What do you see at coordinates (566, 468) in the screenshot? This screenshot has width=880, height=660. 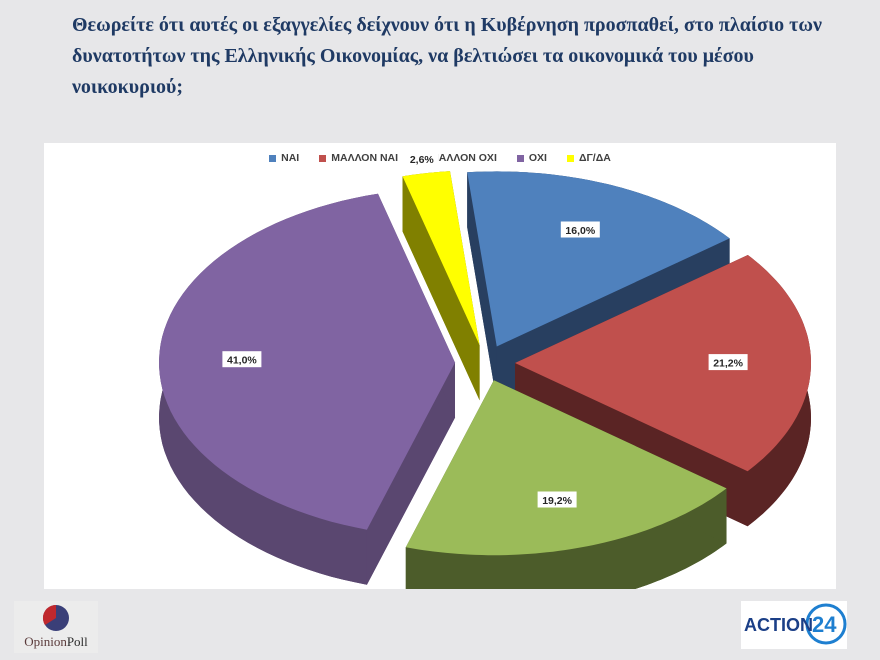 I see `slice-mallon-oxi` at bounding box center [566, 468].